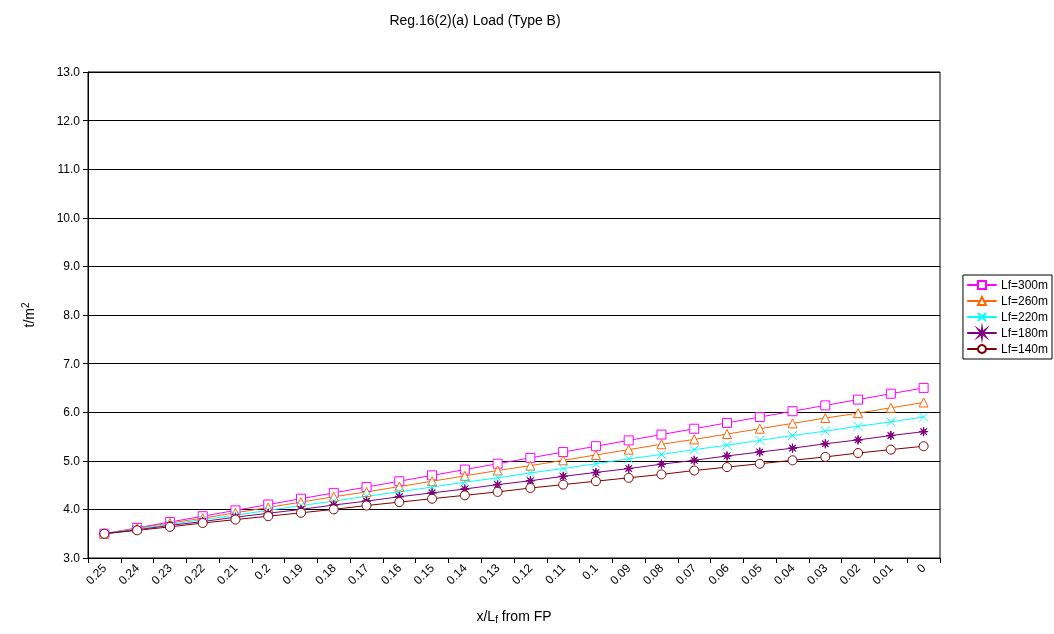 This screenshot has height=634, width=1054. I want to click on legend-label: Lf=300m, so click(1024, 285).